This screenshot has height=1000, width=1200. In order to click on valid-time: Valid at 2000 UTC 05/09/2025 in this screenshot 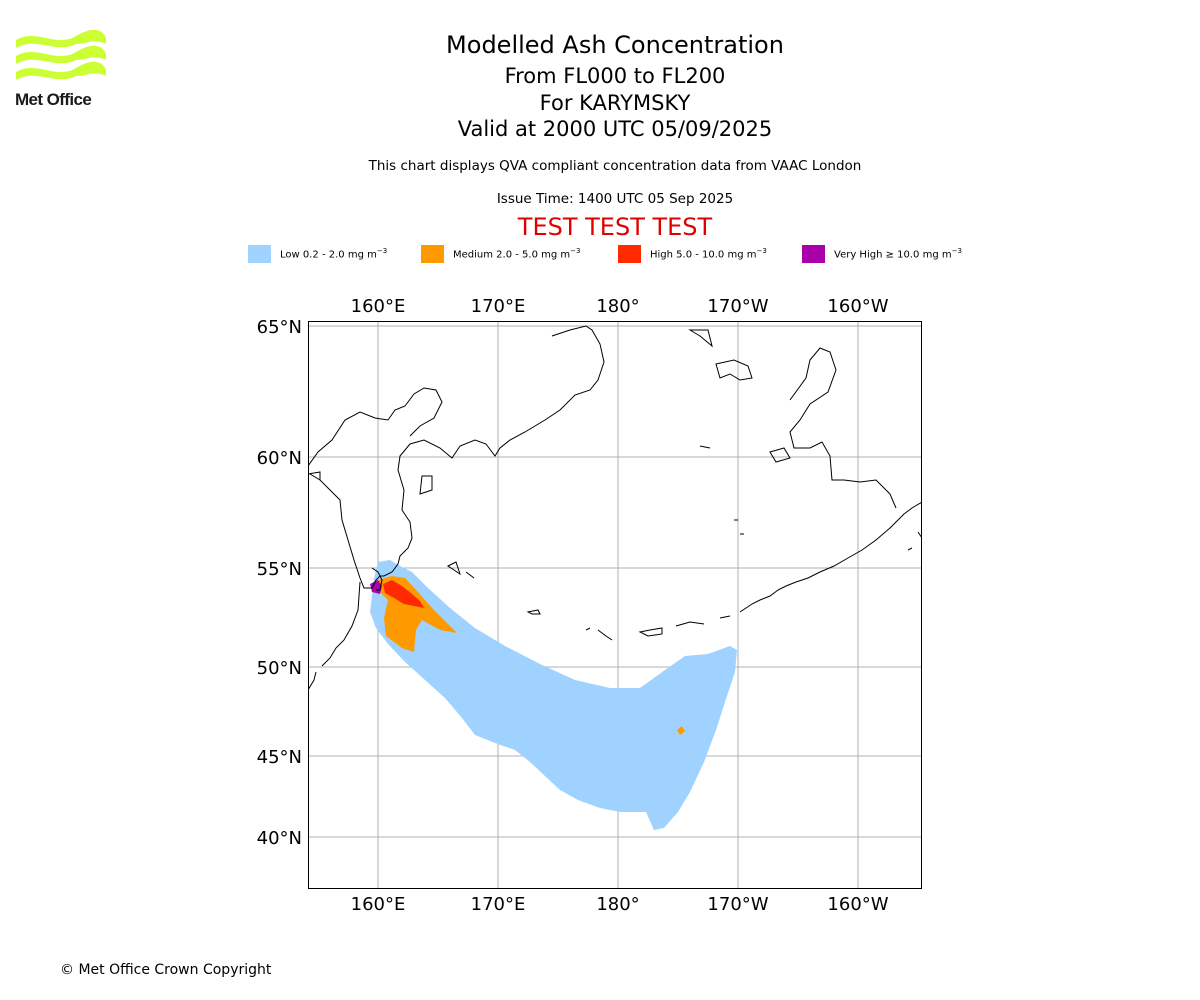, I will do `click(615, 129)`.